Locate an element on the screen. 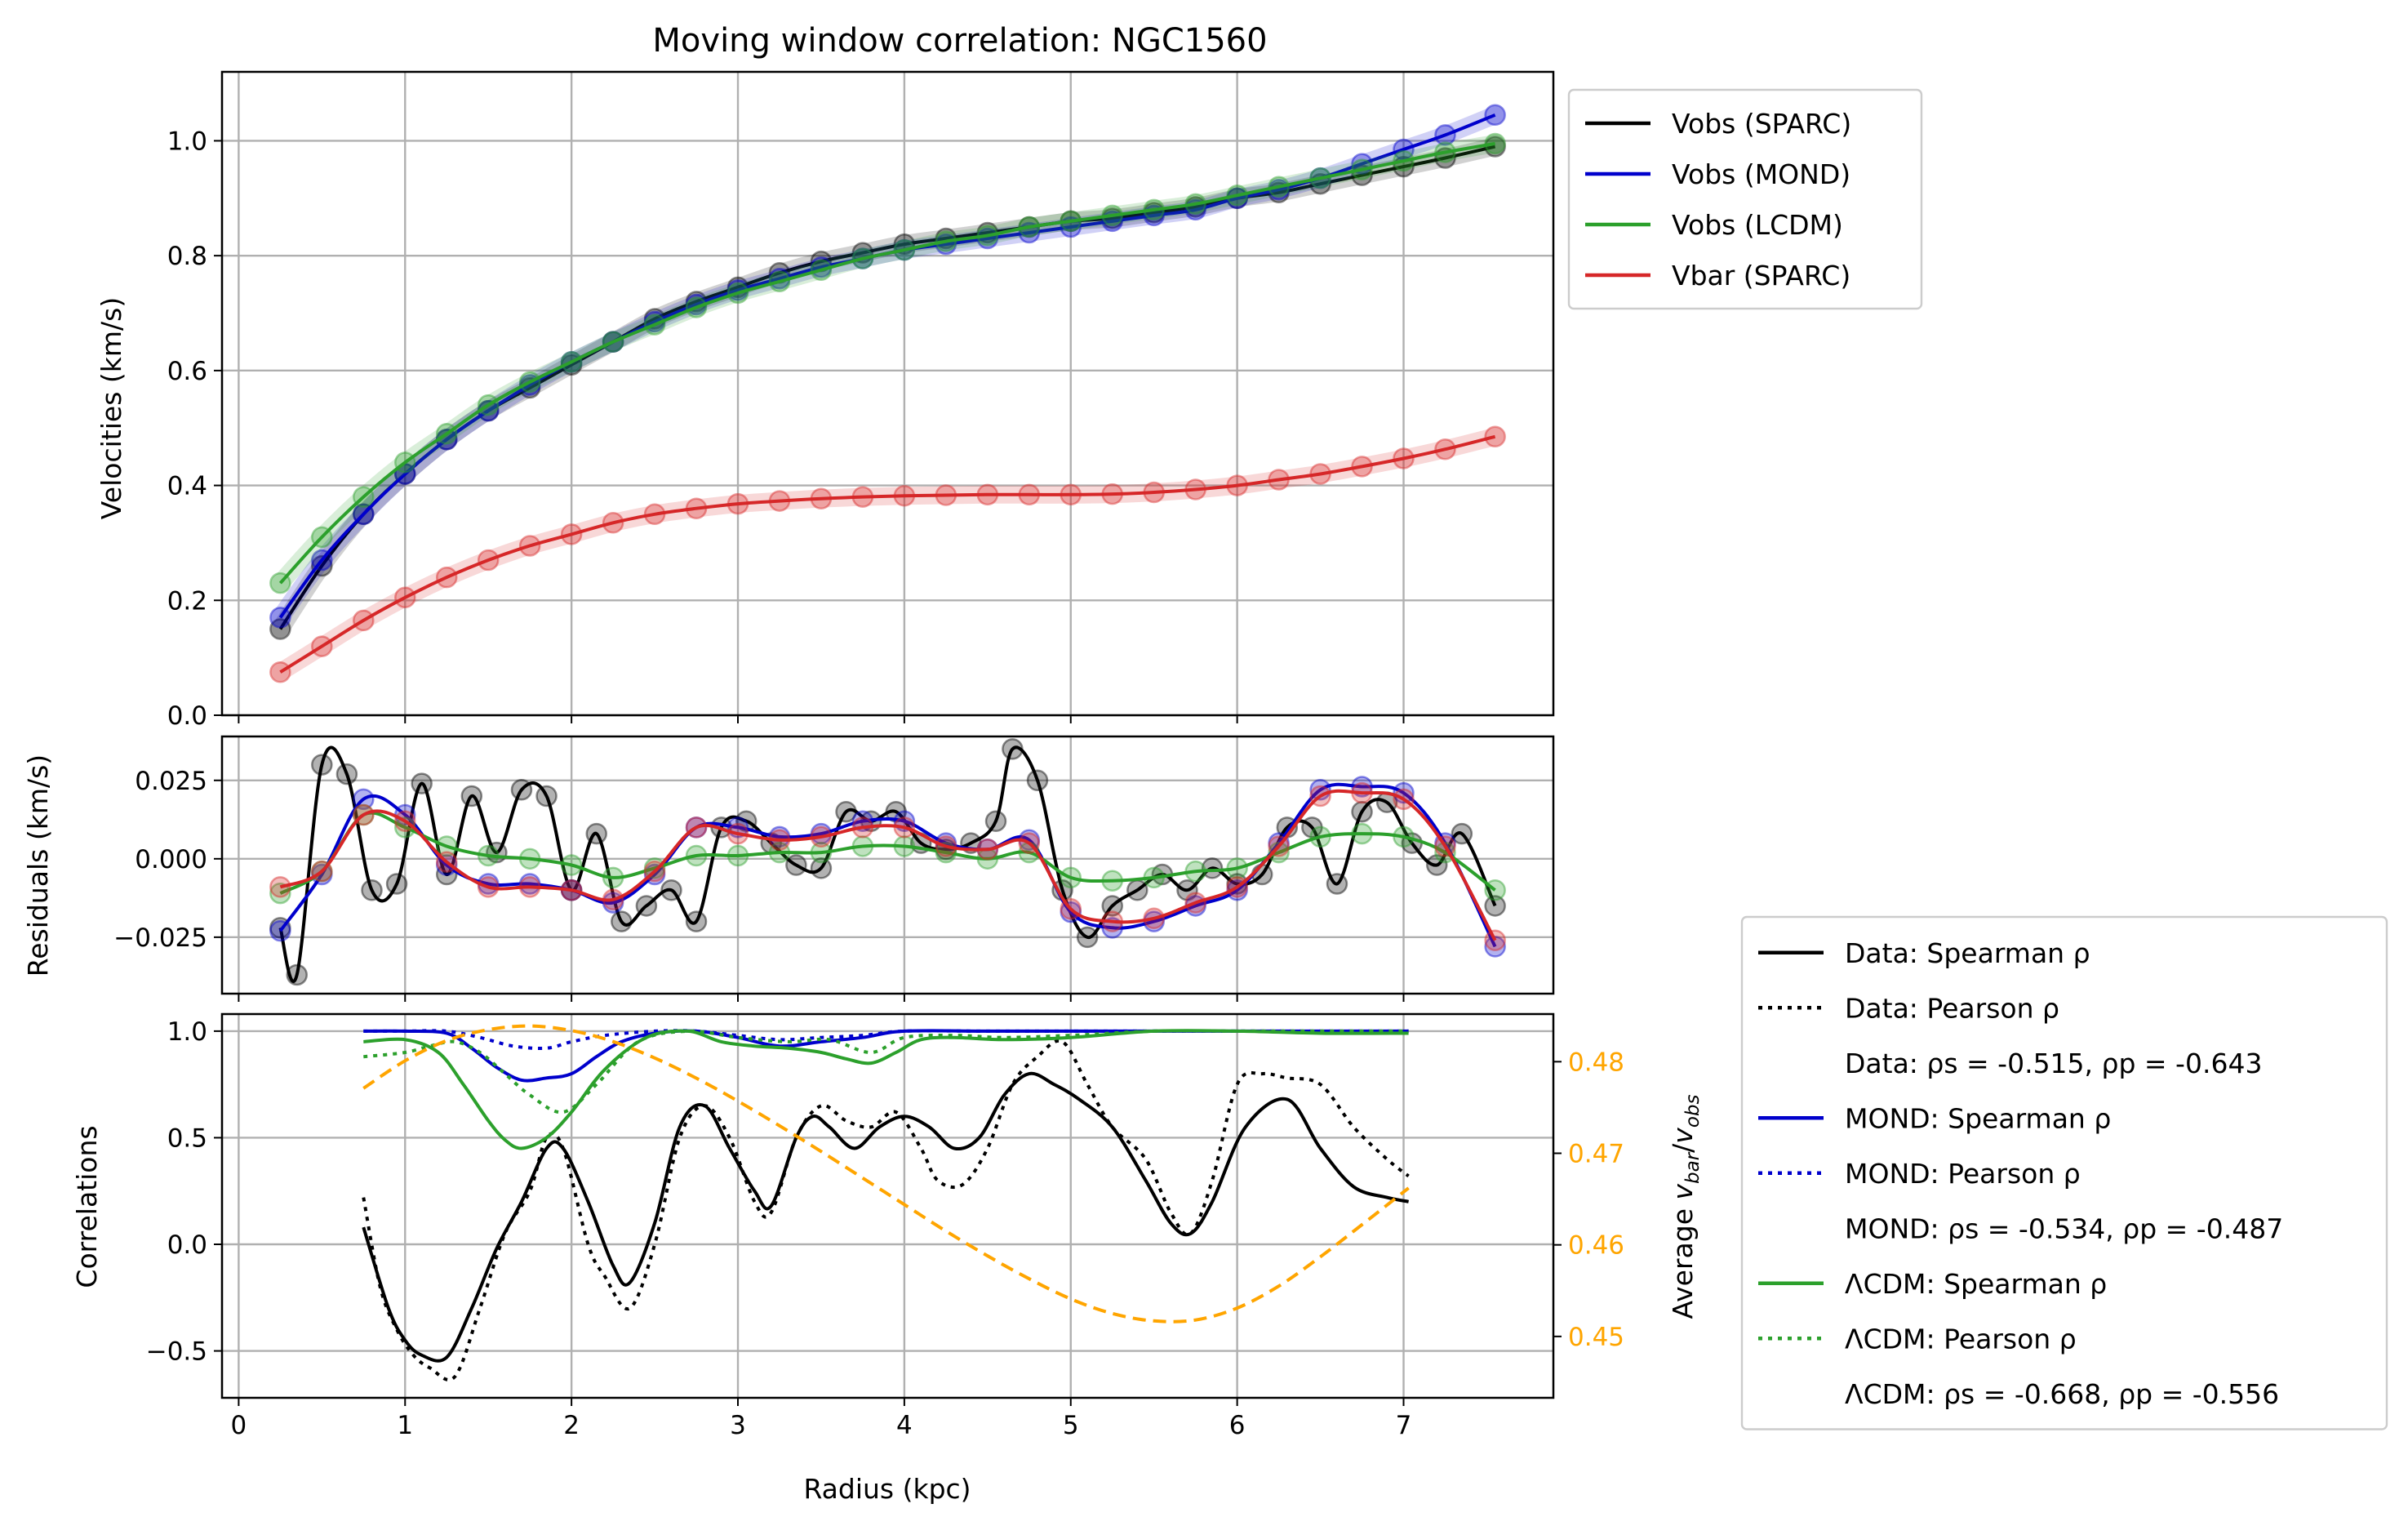 This screenshot has width=2408, height=1526. legend-label: ΛCDM: Spearman ρ is located at coordinates (1976, 1284).